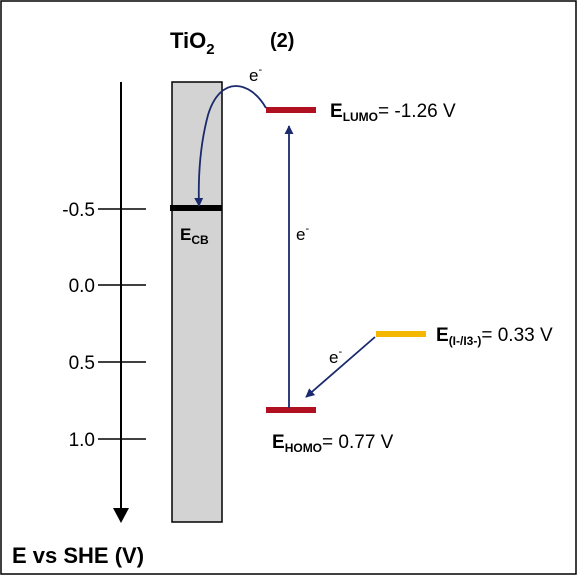 The height and width of the screenshot is (580, 577). What do you see at coordinates (192, 43) in the screenshot?
I see `tio2-title: TiO2` at bounding box center [192, 43].